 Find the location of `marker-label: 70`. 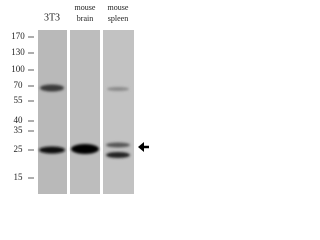

marker-label: 70 is located at coordinates (19, 85).